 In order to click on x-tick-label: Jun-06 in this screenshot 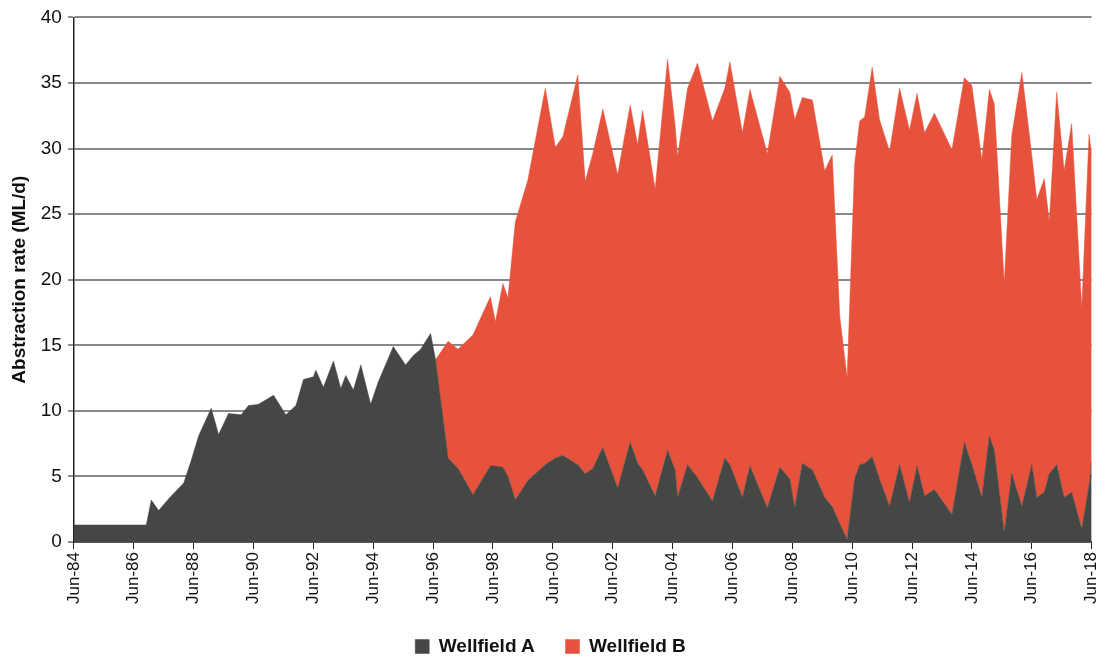, I will do `click(732, 578)`.